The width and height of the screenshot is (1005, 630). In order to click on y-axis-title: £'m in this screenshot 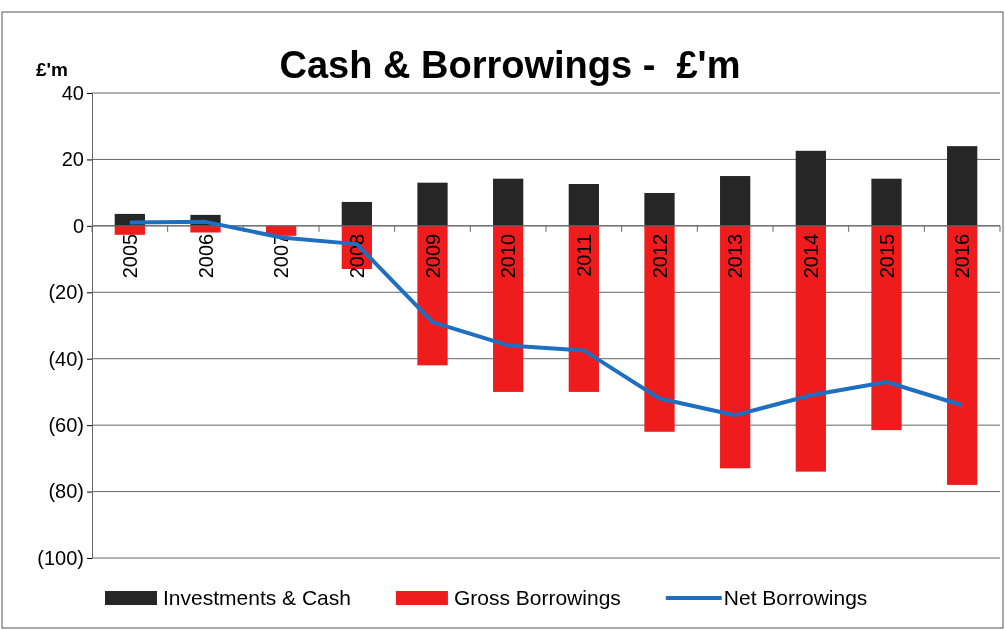, I will do `click(52, 69)`.